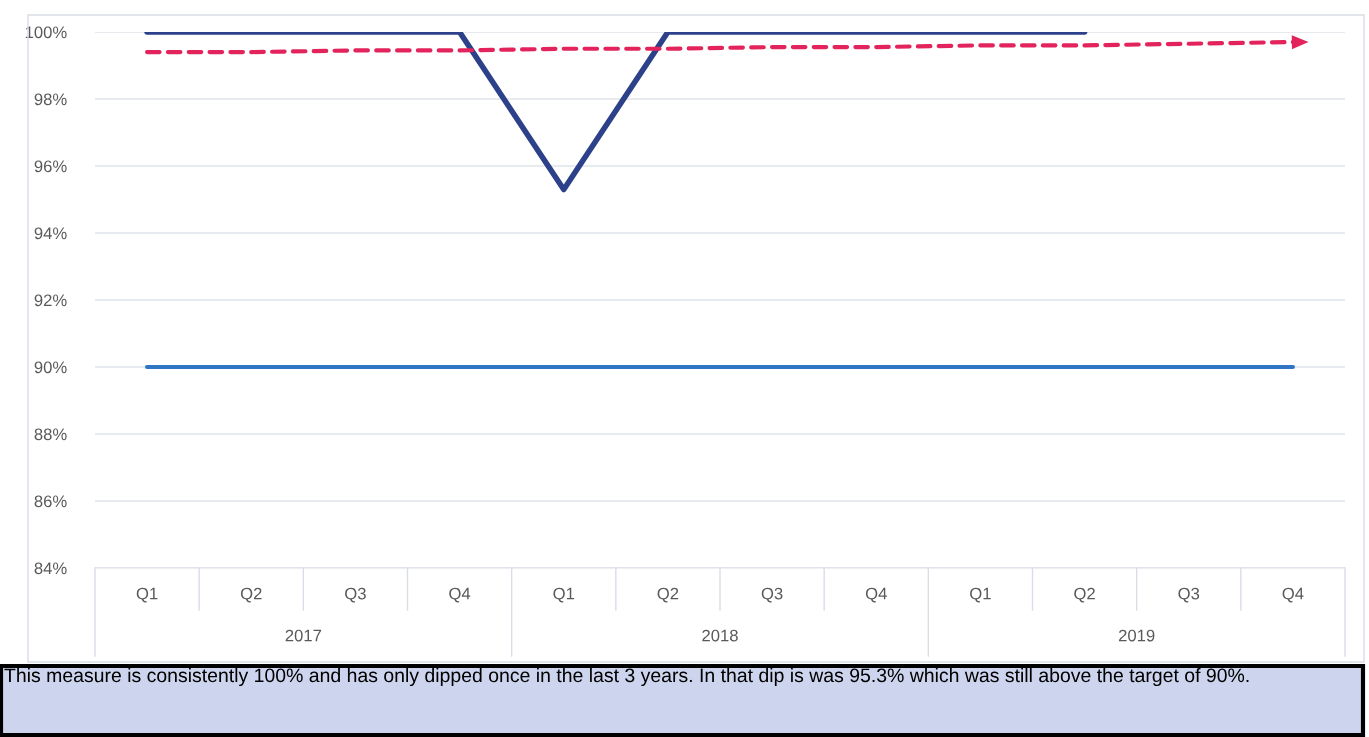 This screenshot has height=737, width=1369. I want to click on text: 2018, so click(720, 635).